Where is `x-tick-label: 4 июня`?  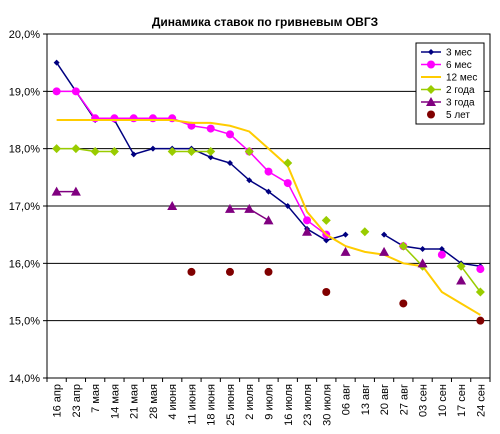
x-tick-label: 4 июня is located at coordinates (173, 402).